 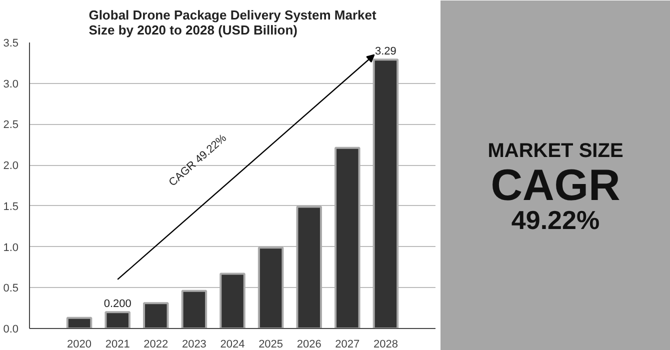 What do you see at coordinates (232, 23) in the screenshot?
I see `chart-title: Global Drone Package Delivery System Market Size by 2020 to 2028 (USD Billion)` at bounding box center [232, 23].